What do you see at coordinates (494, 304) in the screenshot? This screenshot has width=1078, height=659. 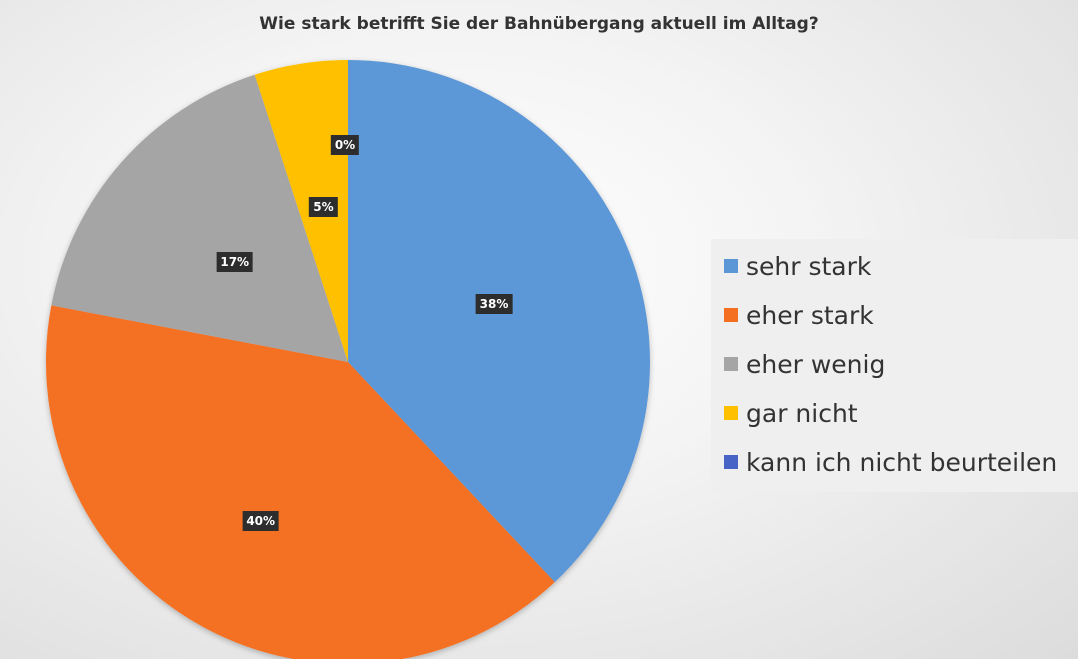 I see `data-label-sehr-stark: 38%` at bounding box center [494, 304].